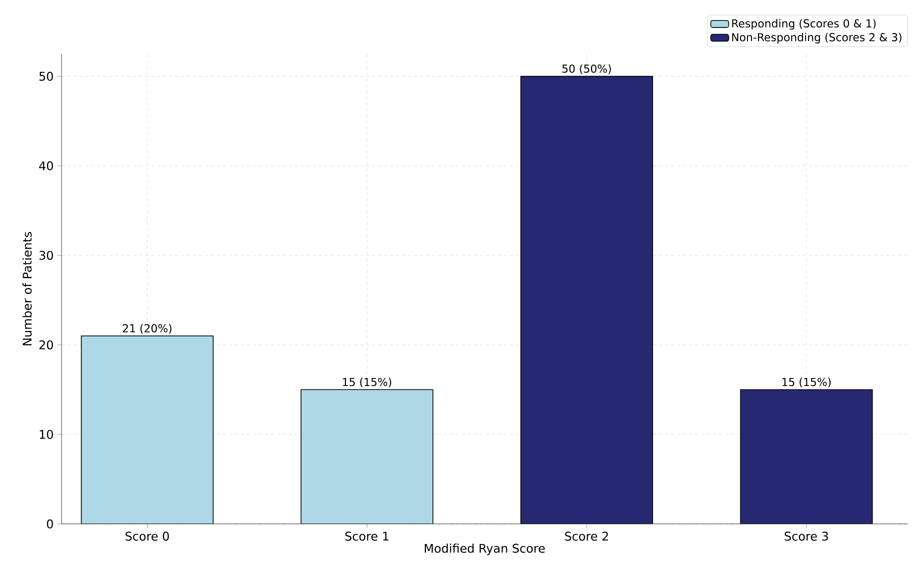  I want to click on x-tick-label: Score 0, so click(147, 536).